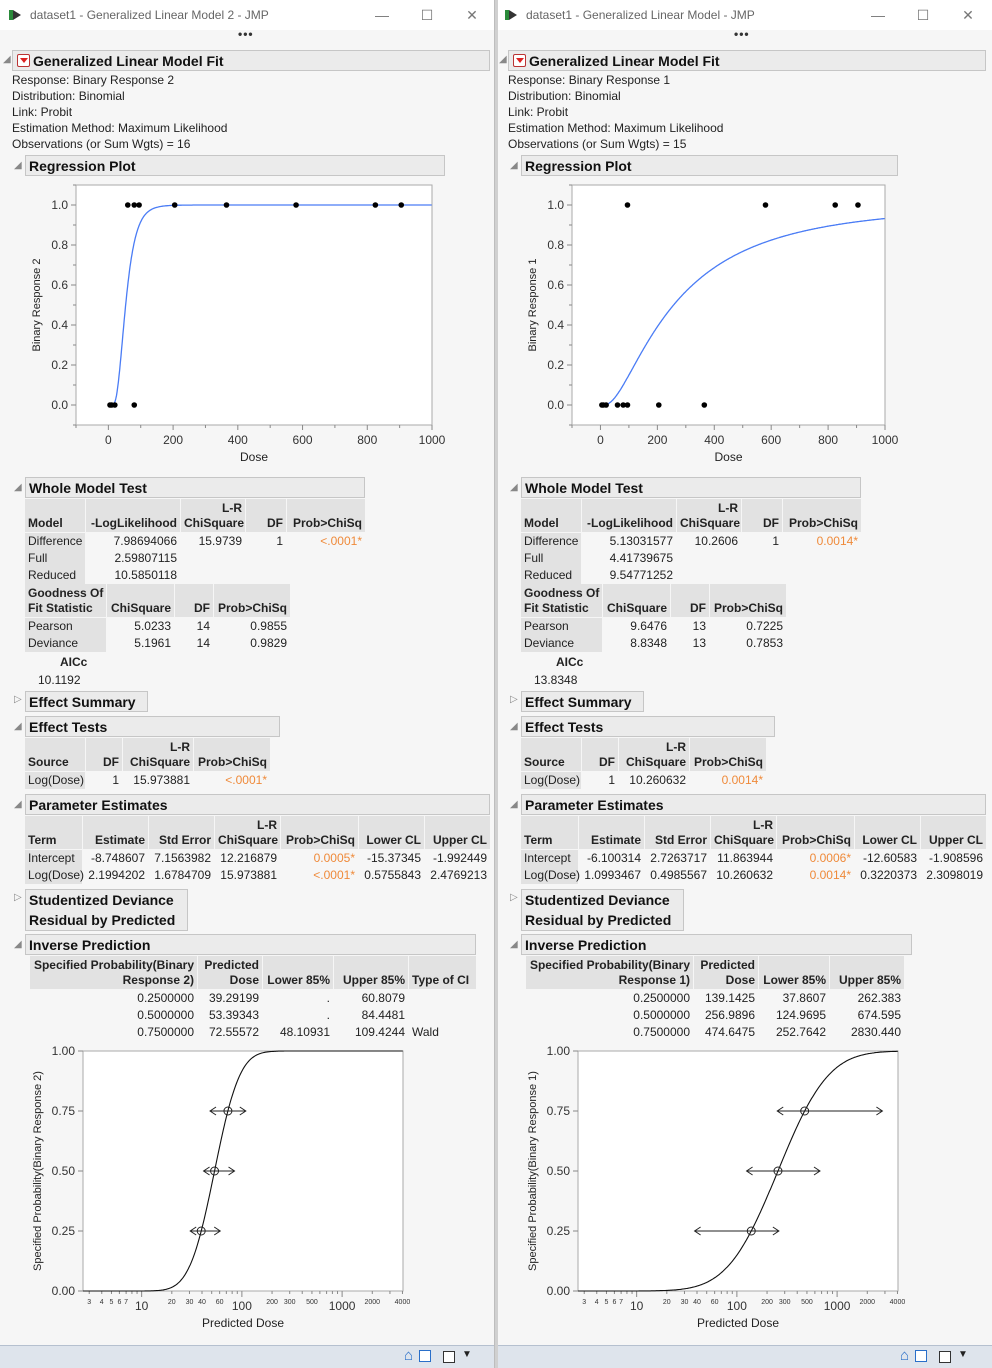 The height and width of the screenshot is (1368, 992). What do you see at coordinates (113, 972) in the screenshot?
I see `column-header: Specified Probability(Binary Response 2)` at bounding box center [113, 972].